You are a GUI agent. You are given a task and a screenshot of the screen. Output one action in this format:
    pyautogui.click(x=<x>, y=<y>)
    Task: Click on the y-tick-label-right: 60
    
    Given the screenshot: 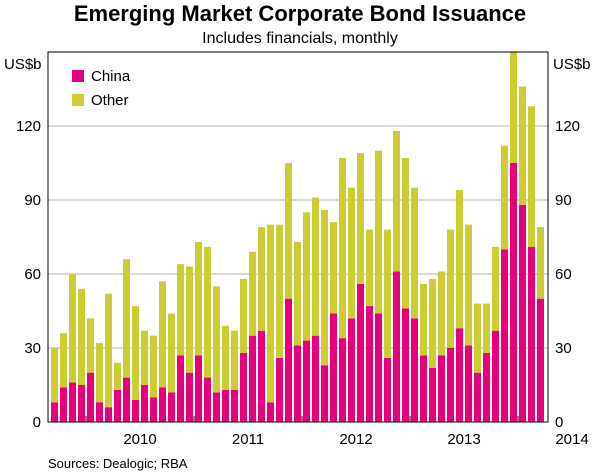 What is the action you would take?
    pyautogui.click(x=563, y=274)
    